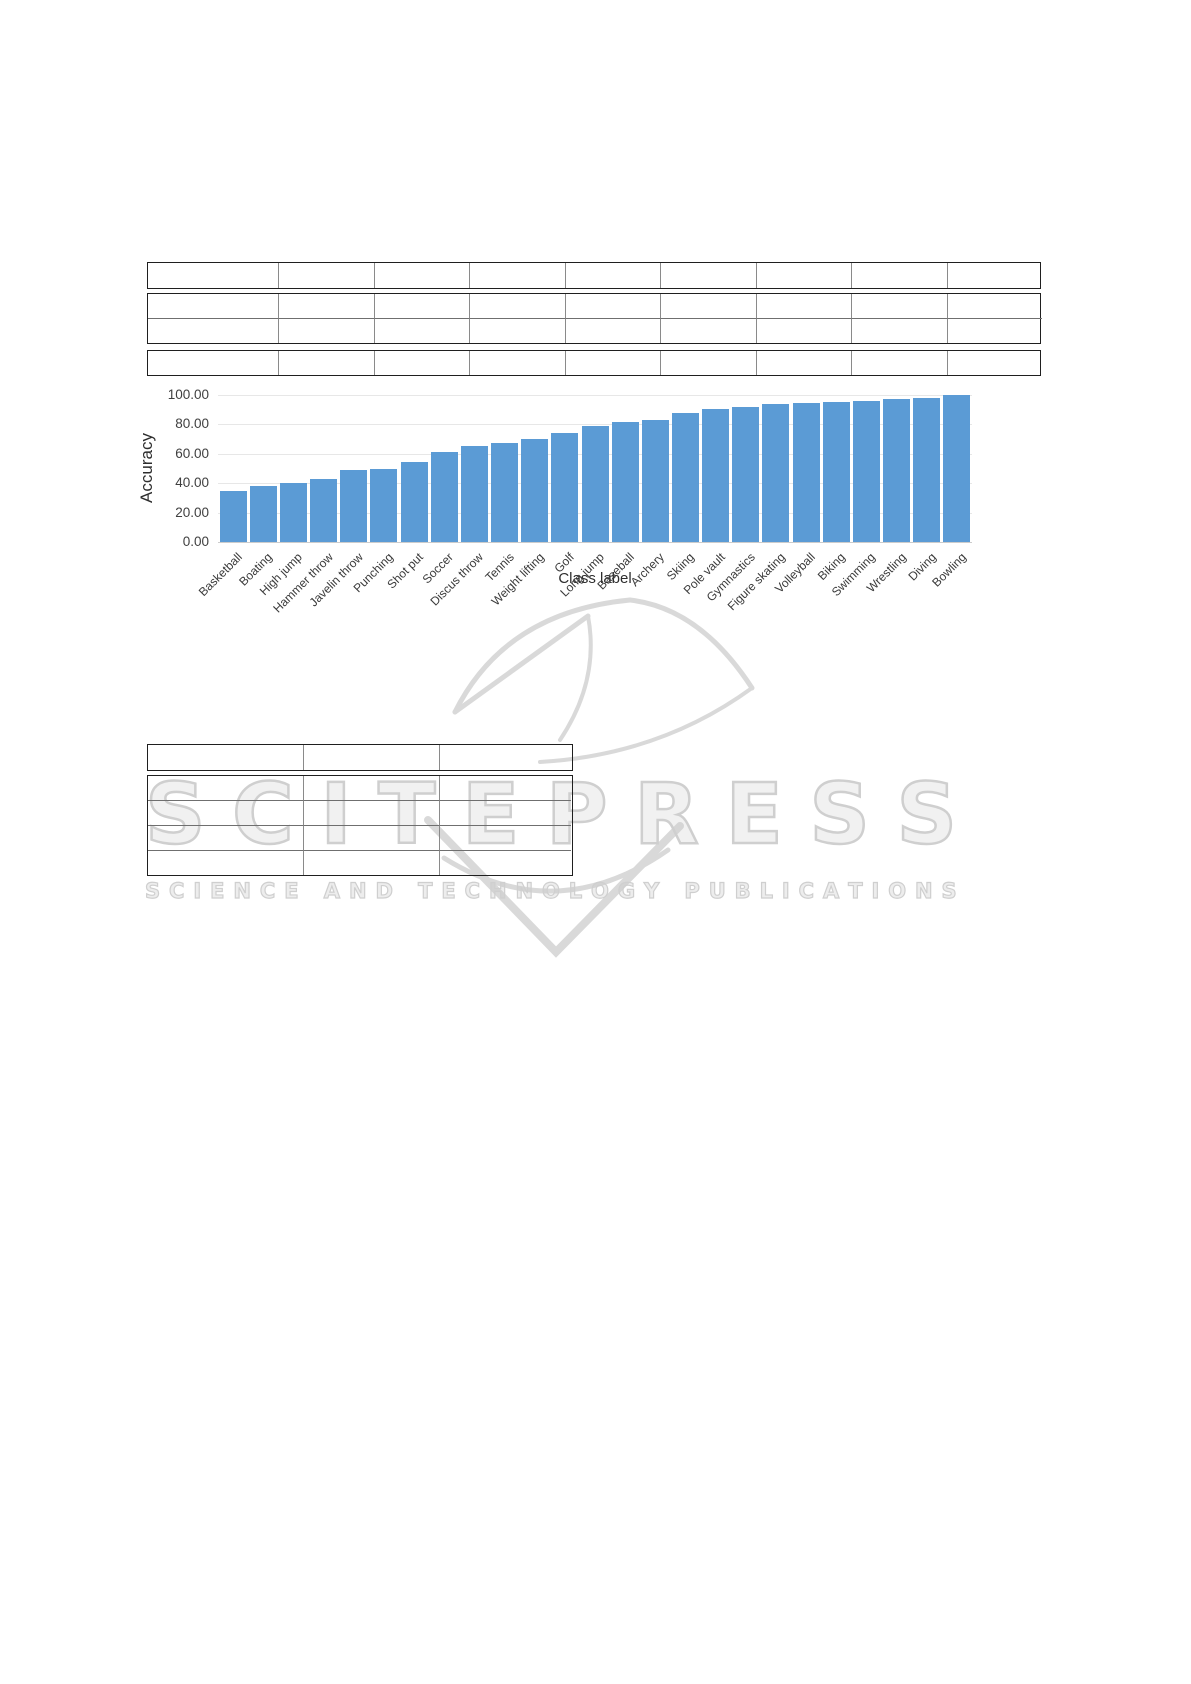  Describe the element at coordinates (742, 890) in the screenshot. I see `watermark-letter: B` at that location.